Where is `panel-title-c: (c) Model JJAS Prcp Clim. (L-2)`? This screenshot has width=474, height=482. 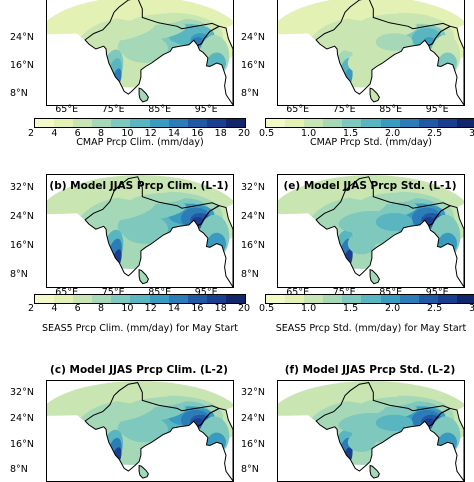
panel-title-c: (c) Model JJAS Prcp Clim. (L-2) is located at coordinates (139, 370).